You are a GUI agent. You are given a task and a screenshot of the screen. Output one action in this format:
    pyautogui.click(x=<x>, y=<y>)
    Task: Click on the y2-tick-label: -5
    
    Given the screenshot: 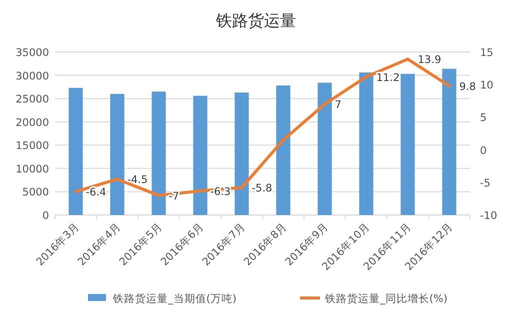 What is the action you would take?
    pyautogui.click(x=485, y=183)
    